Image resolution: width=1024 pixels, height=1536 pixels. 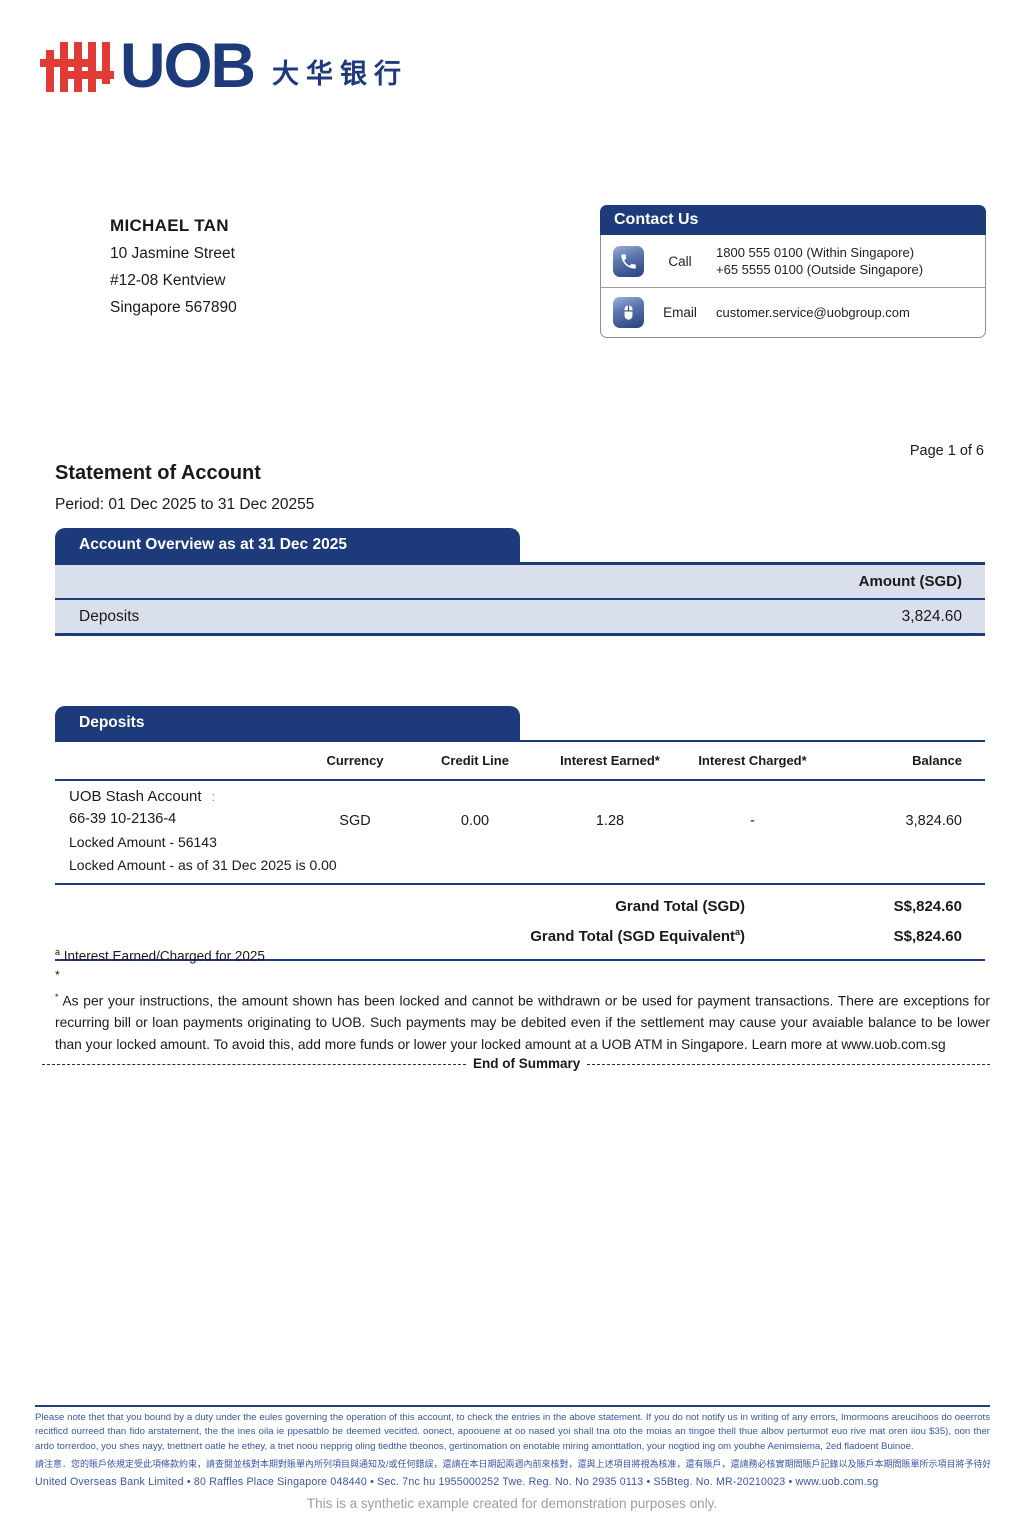 What do you see at coordinates (520, 906) in the screenshot?
I see `grand-total-row: Grand Total (SGD) S$,824.60` at bounding box center [520, 906].